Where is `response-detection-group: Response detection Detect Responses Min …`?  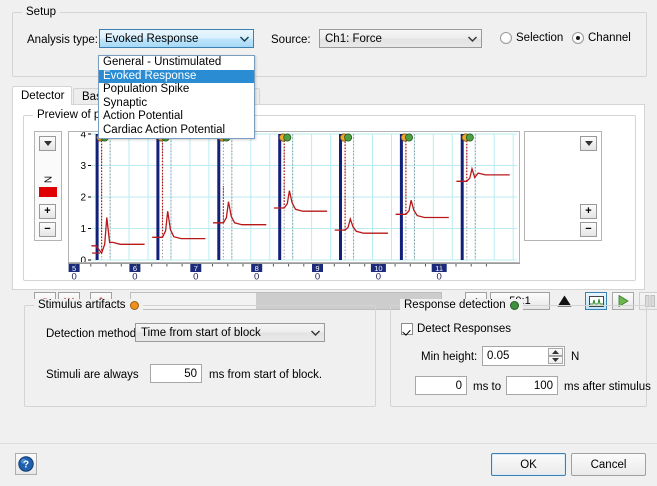 response-detection-group: Response detection Detect Responses Min … is located at coordinates (520, 353).